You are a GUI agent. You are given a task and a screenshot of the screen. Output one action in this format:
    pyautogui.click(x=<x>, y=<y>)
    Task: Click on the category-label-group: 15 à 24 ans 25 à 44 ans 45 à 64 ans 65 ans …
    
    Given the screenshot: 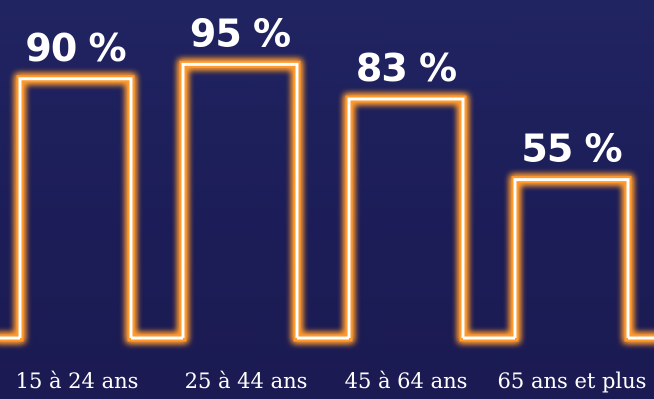 What is the action you would take?
    pyautogui.click(x=331, y=381)
    